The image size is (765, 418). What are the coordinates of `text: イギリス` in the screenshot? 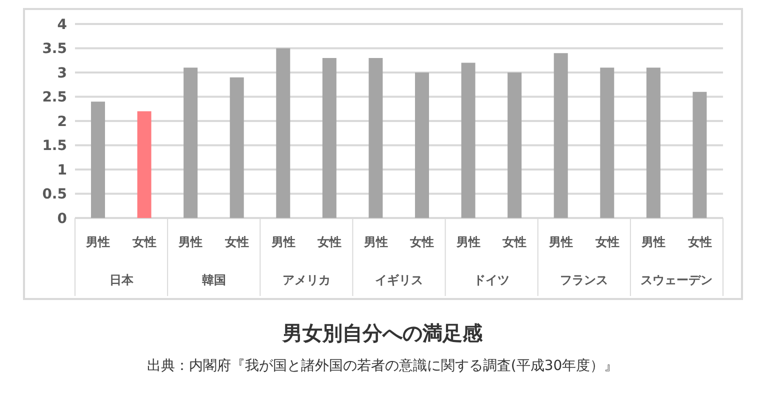 It's located at (399, 280).